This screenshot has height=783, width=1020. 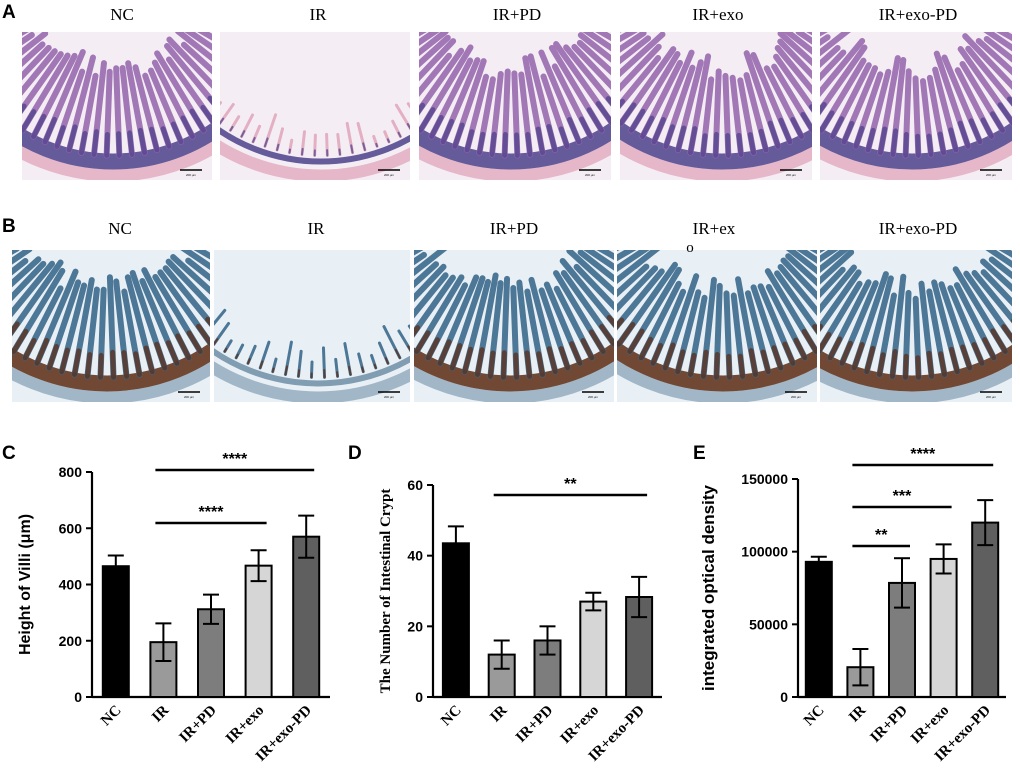 I want to click on y-tick-label: 20, so click(x=415, y=626).